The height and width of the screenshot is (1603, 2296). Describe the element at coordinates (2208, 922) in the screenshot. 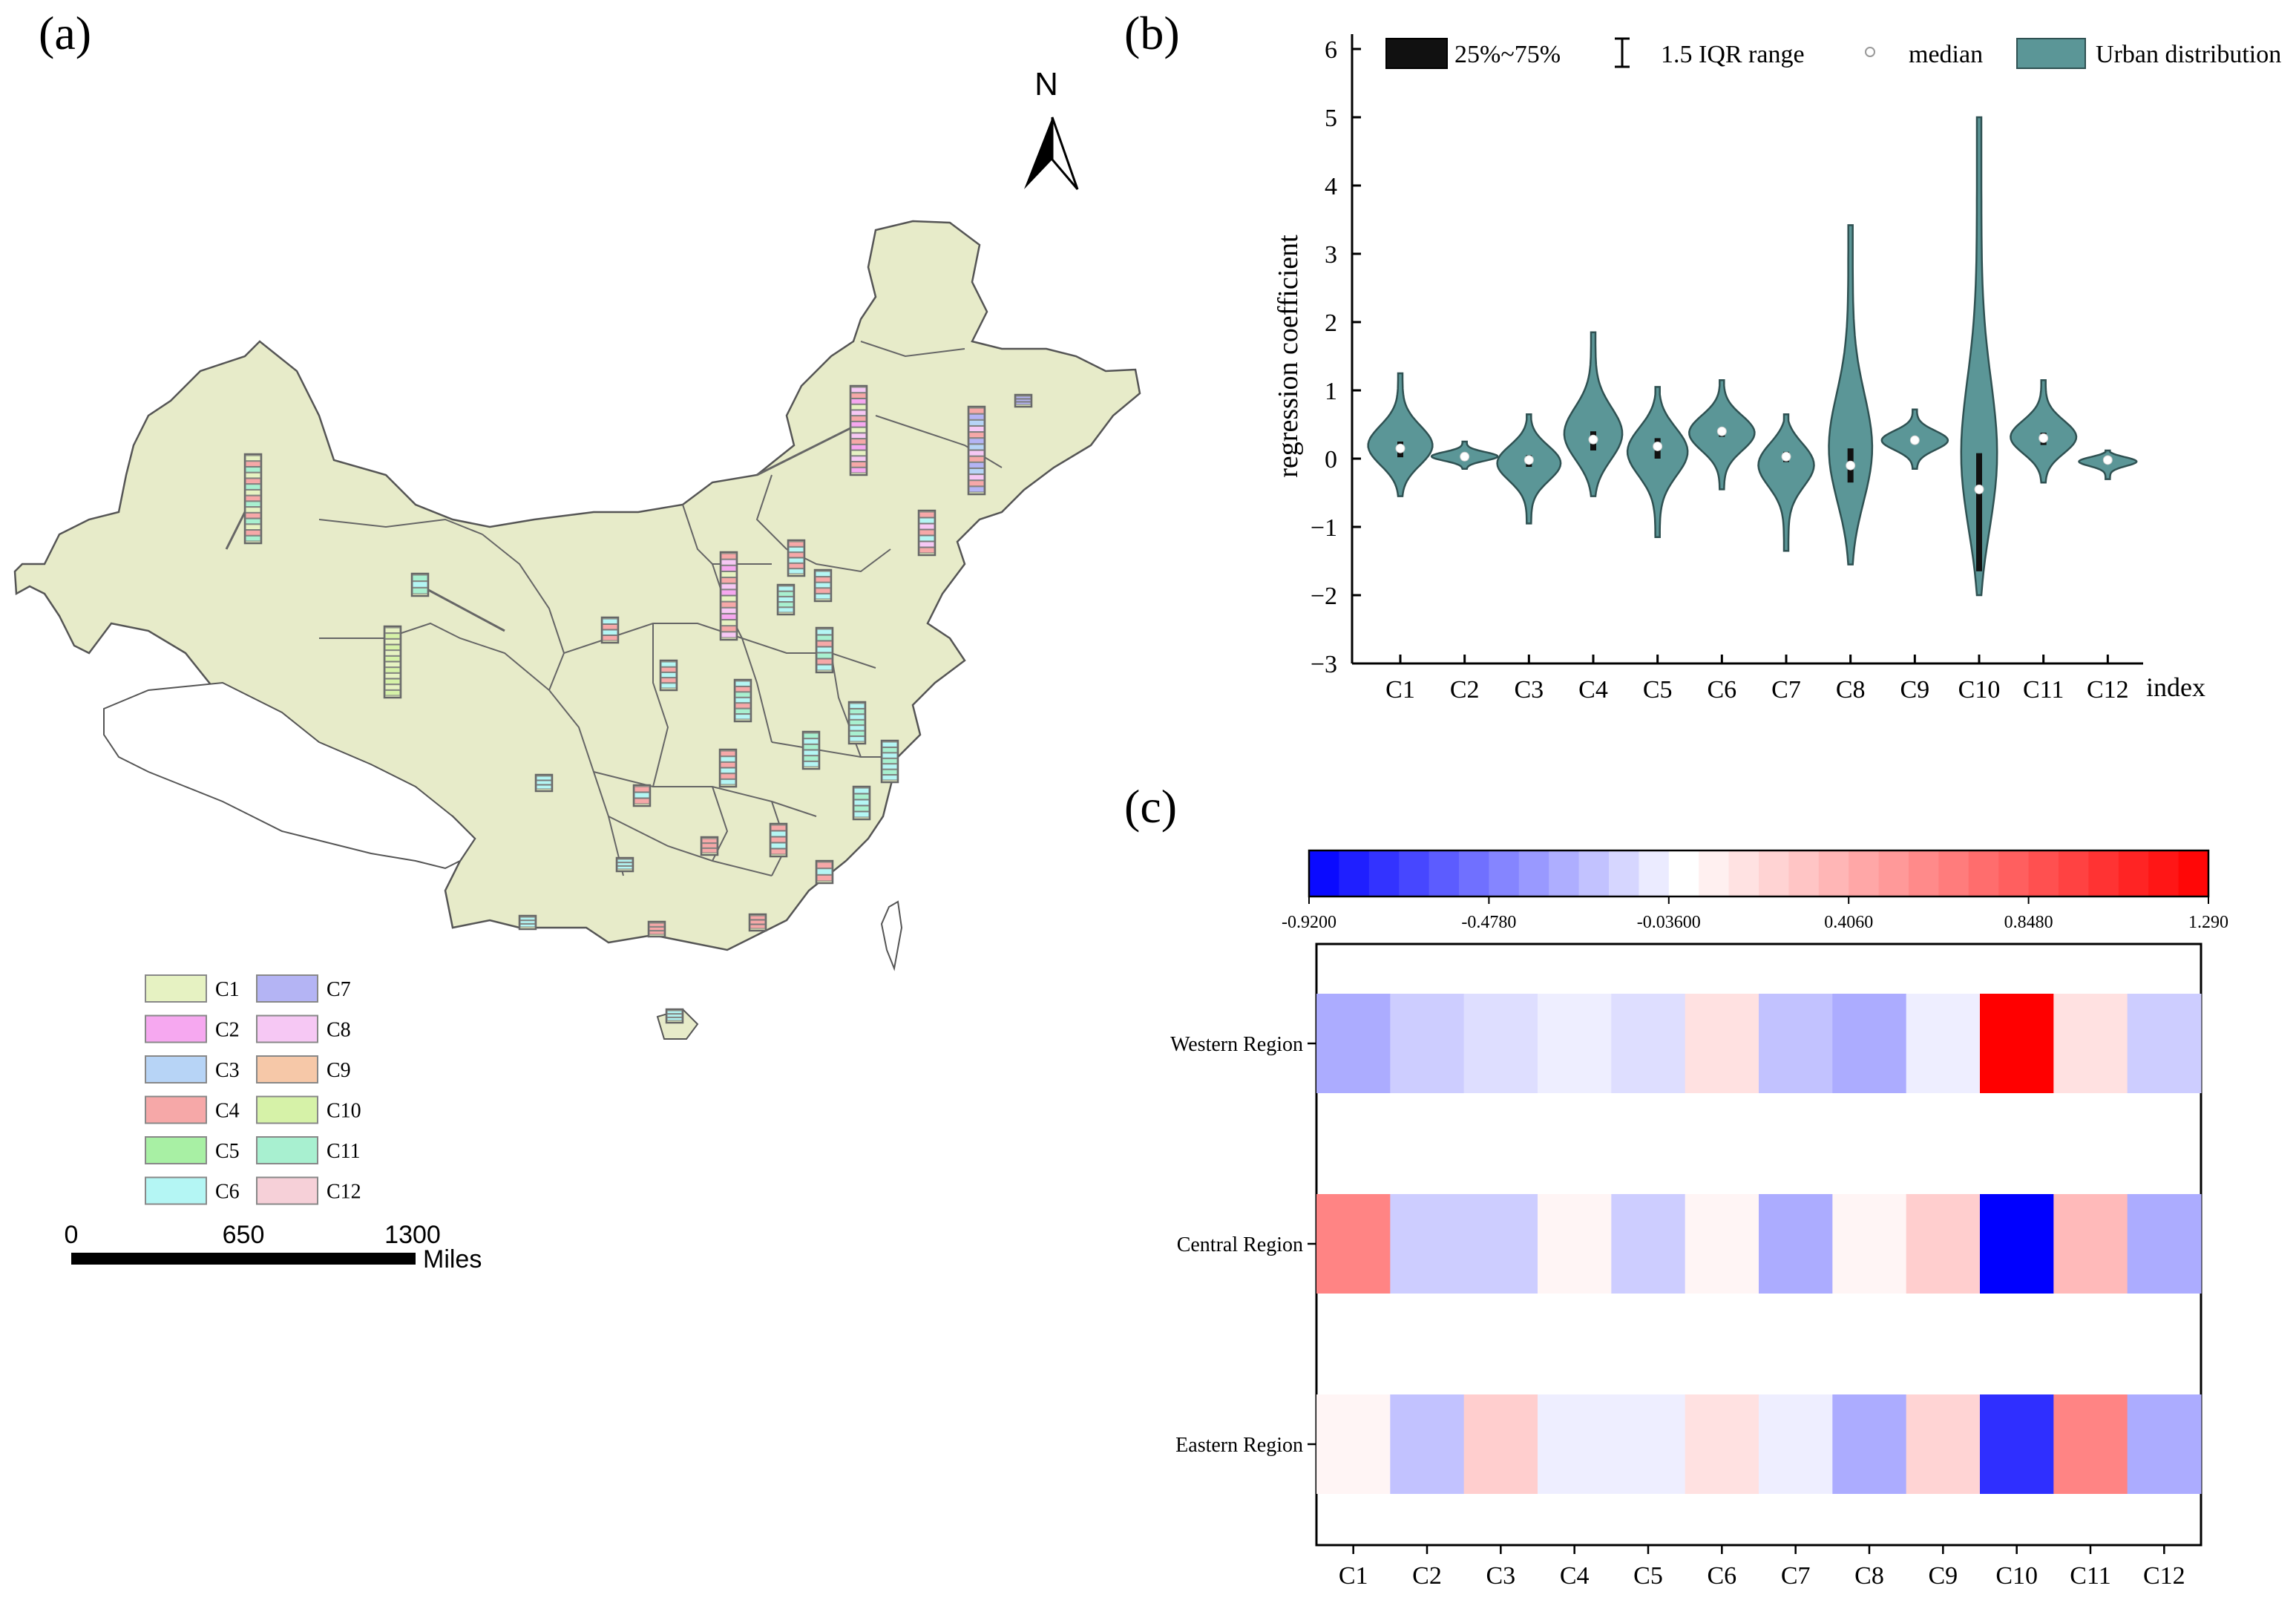

I see `colorbar-tick-label: 1.290` at that location.